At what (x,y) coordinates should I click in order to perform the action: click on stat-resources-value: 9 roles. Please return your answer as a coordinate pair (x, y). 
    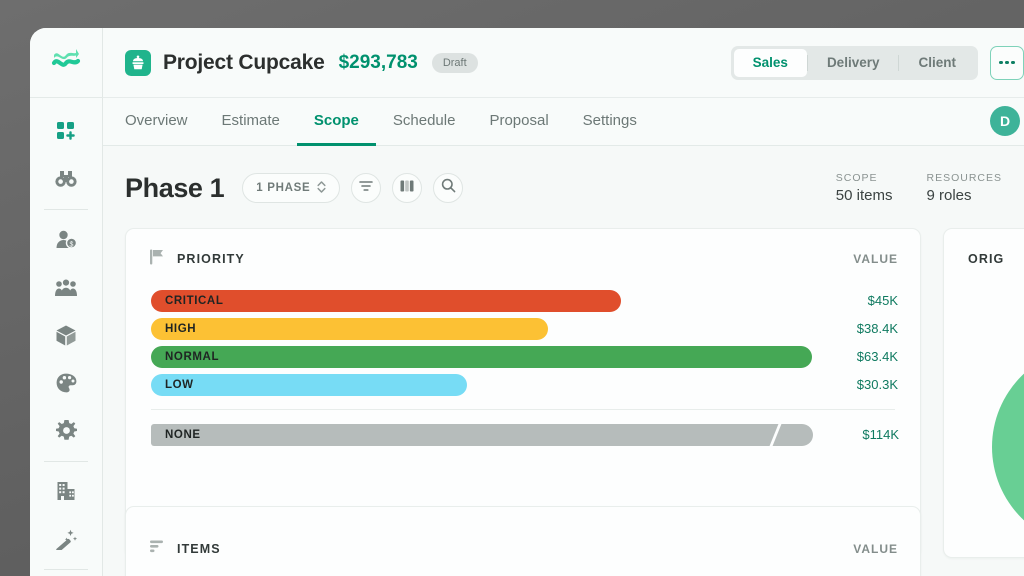
    Looking at the image, I should click on (949, 195).